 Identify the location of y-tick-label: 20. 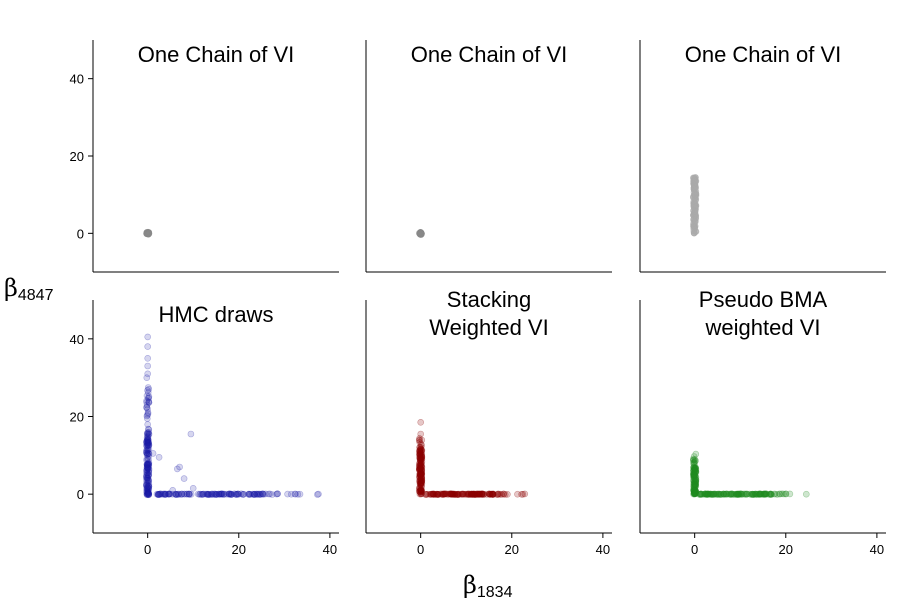
(77, 417).